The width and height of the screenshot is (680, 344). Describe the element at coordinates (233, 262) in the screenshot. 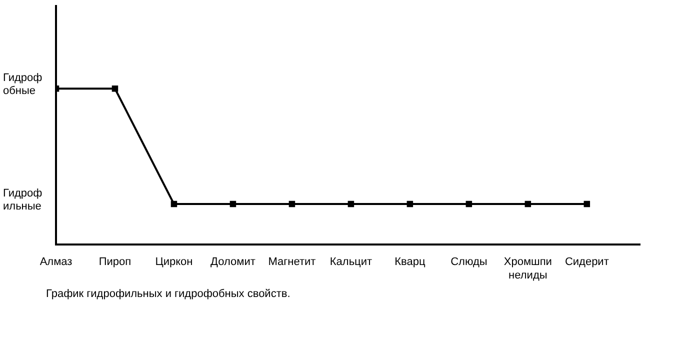

I see `x-tick-label: Доломит` at that location.